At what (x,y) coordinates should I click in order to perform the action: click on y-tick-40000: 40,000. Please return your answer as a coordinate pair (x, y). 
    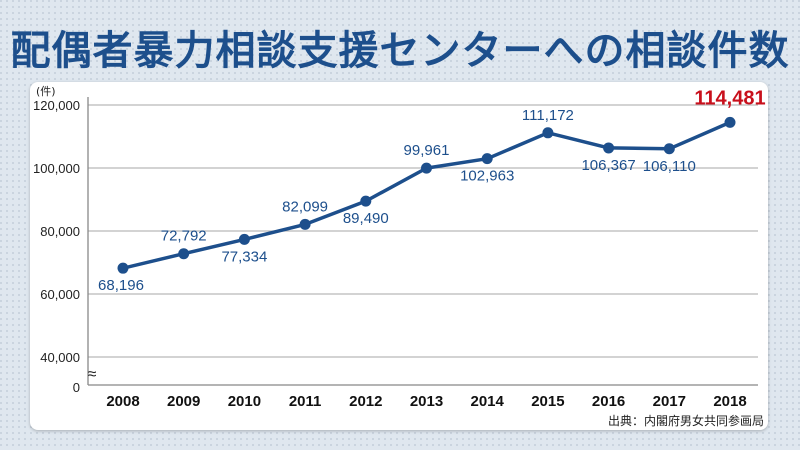
    Looking at the image, I should click on (60, 357).